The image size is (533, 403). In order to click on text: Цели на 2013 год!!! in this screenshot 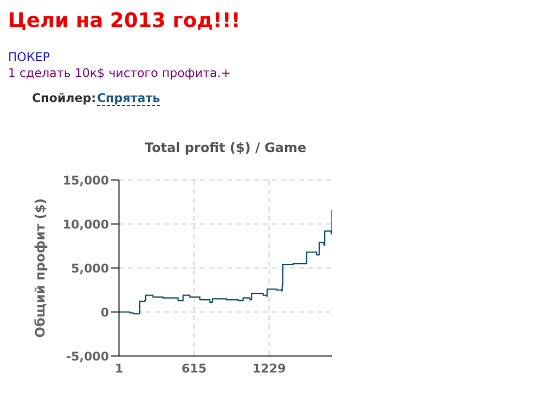, I will do `click(124, 20)`.